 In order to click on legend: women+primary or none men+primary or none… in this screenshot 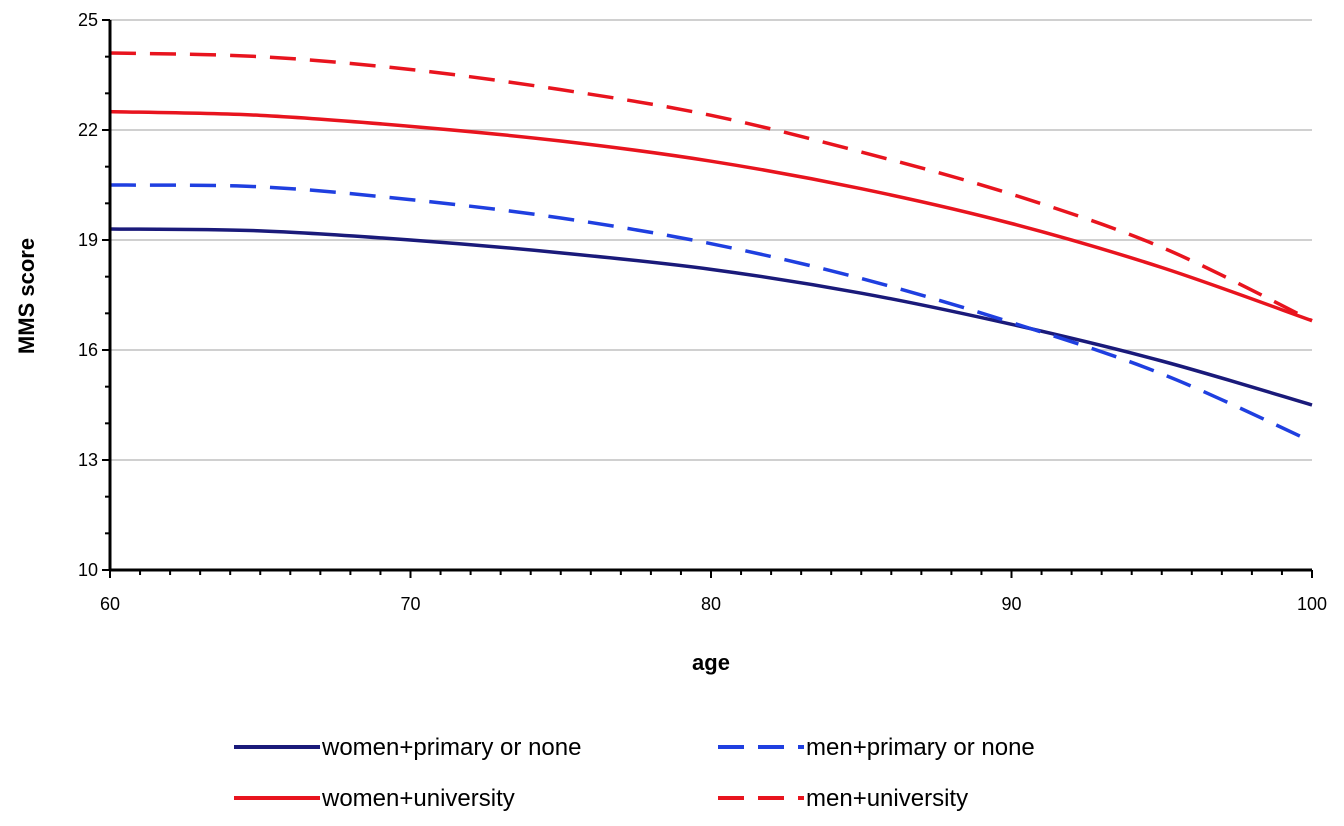, I will do `click(634, 773)`.